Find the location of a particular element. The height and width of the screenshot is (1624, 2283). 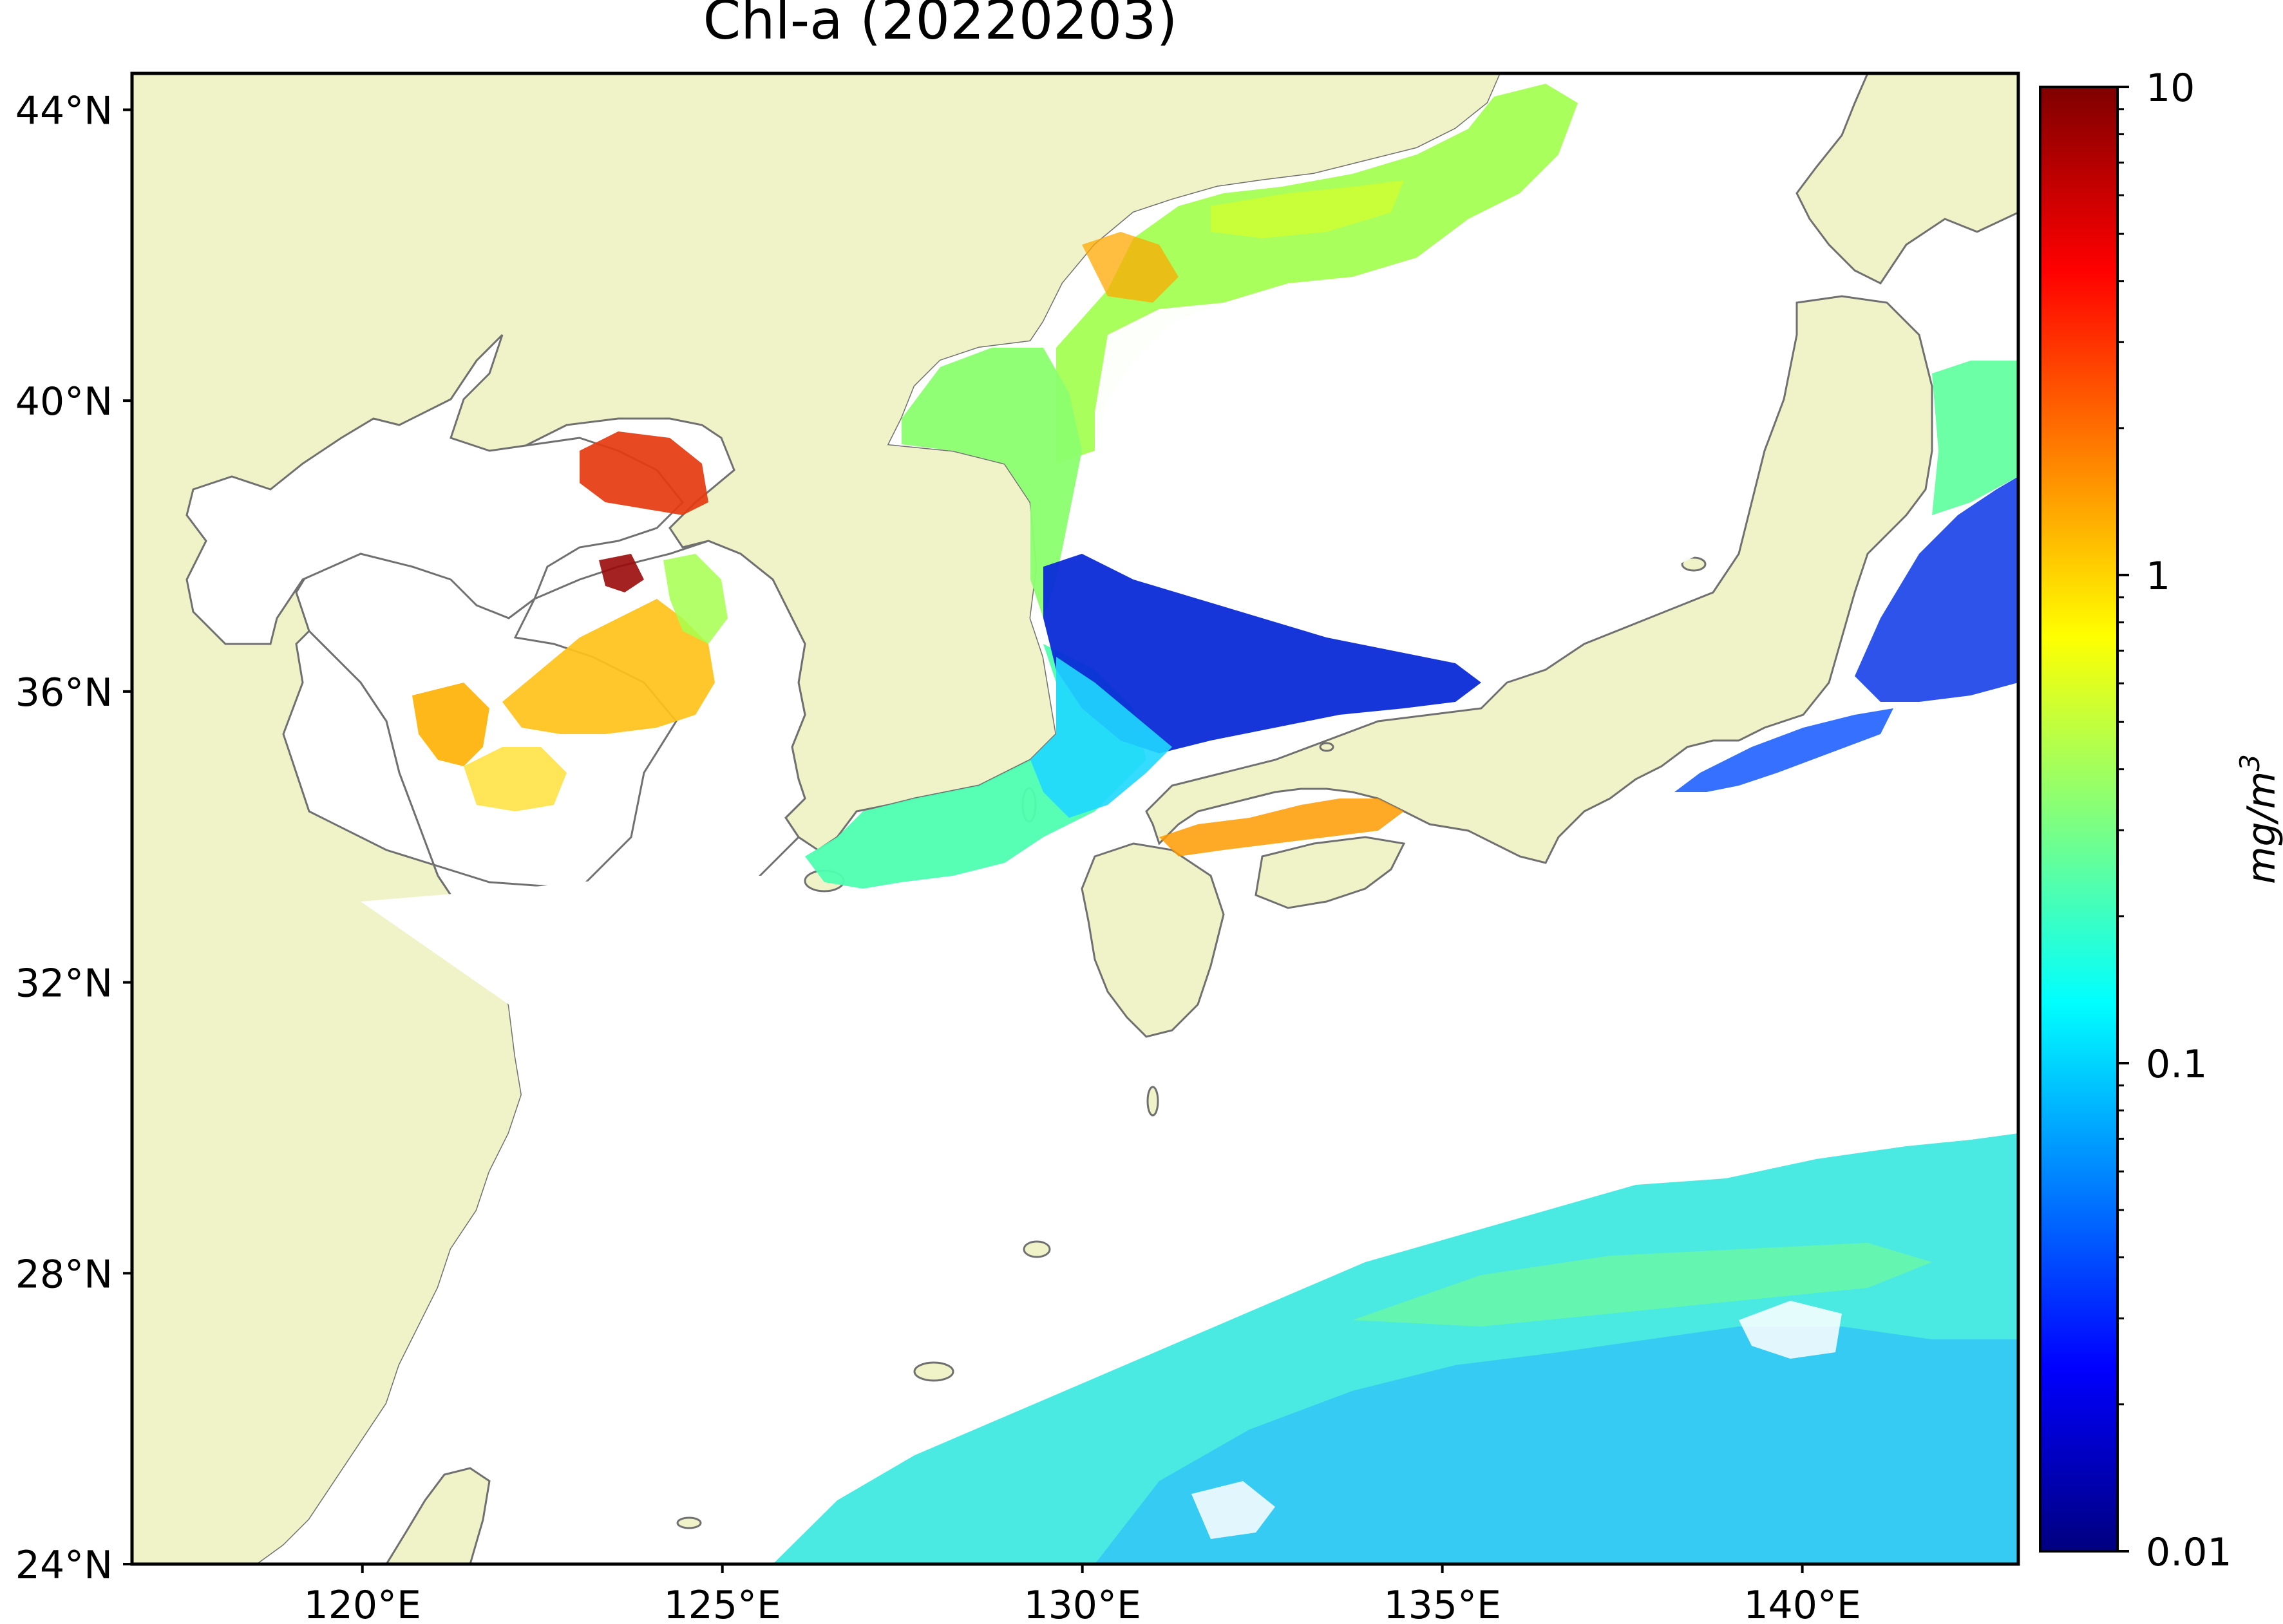

lat-tick-label: 40°N is located at coordinates (64, 401).